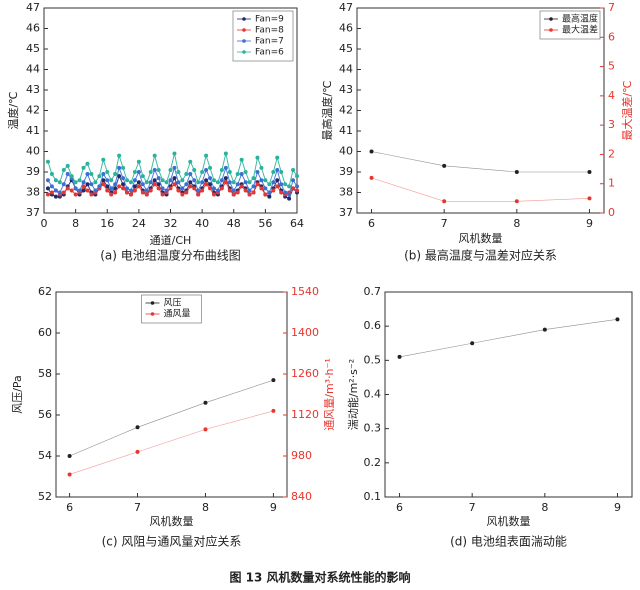 The width and height of the screenshot is (640, 590). I want to click on y-axis-label: 温度/℃, so click(13, 110).